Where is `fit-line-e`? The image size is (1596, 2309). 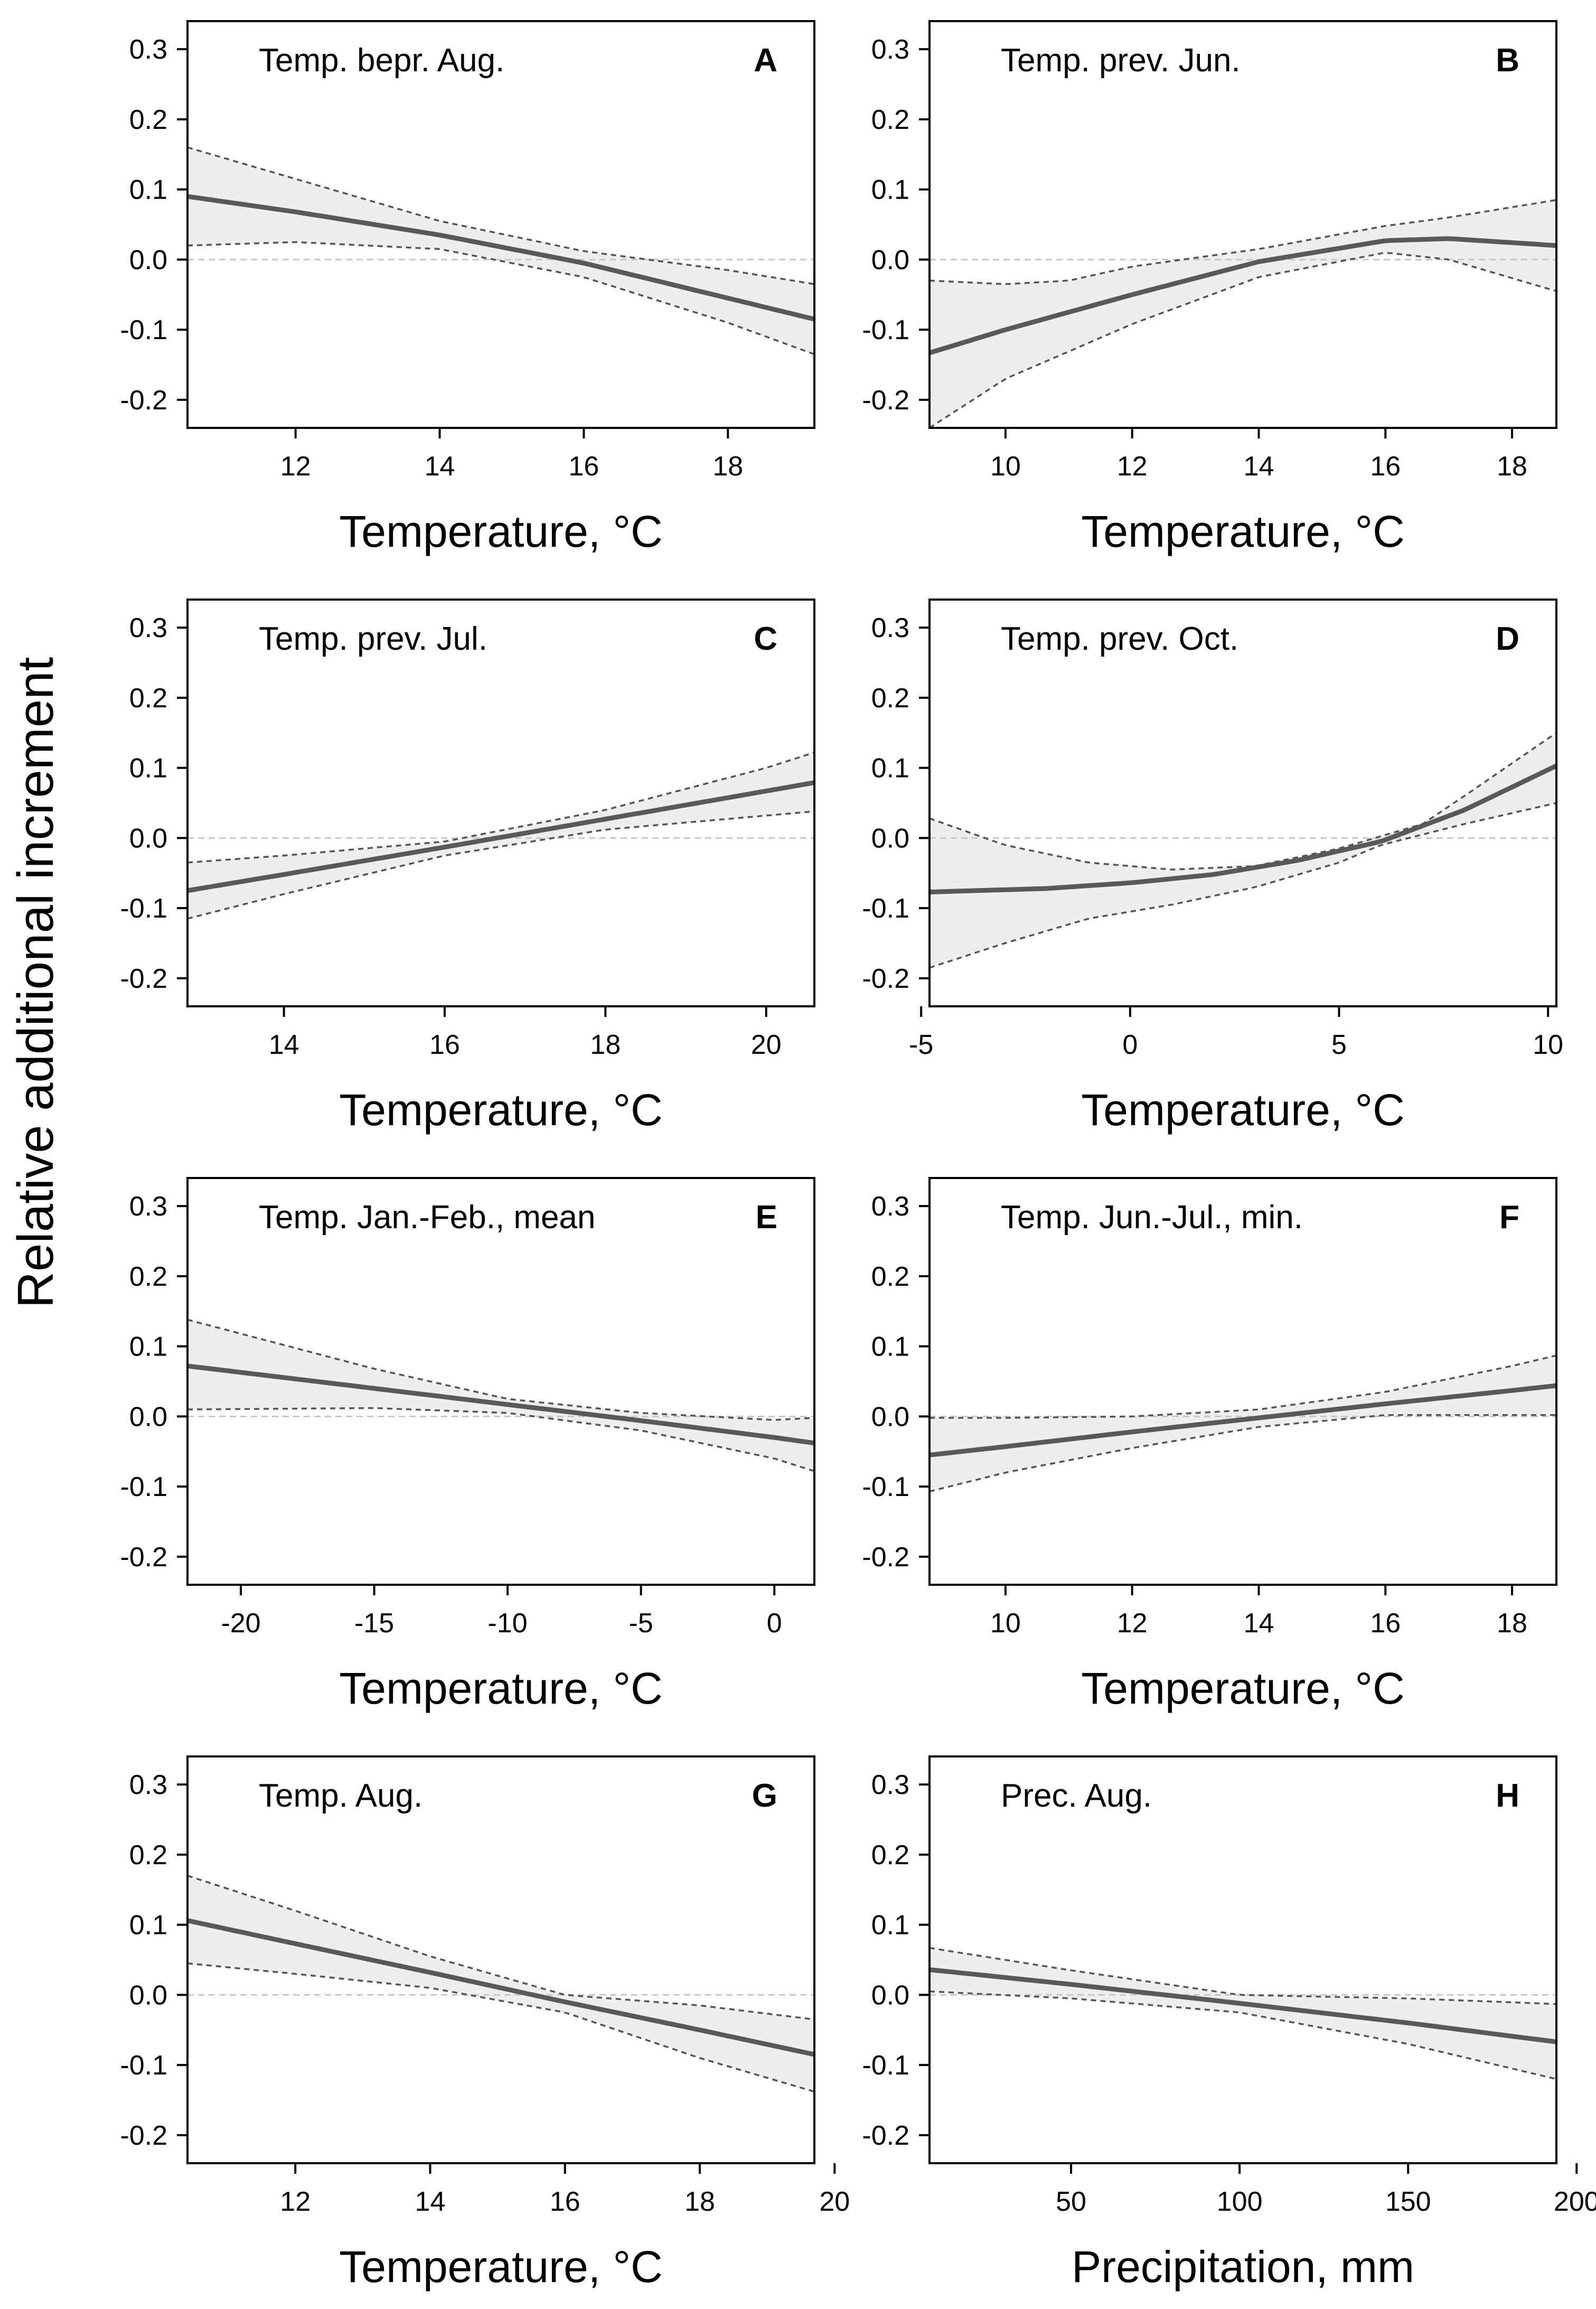 fit-line-e is located at coordinates (501, 1405).